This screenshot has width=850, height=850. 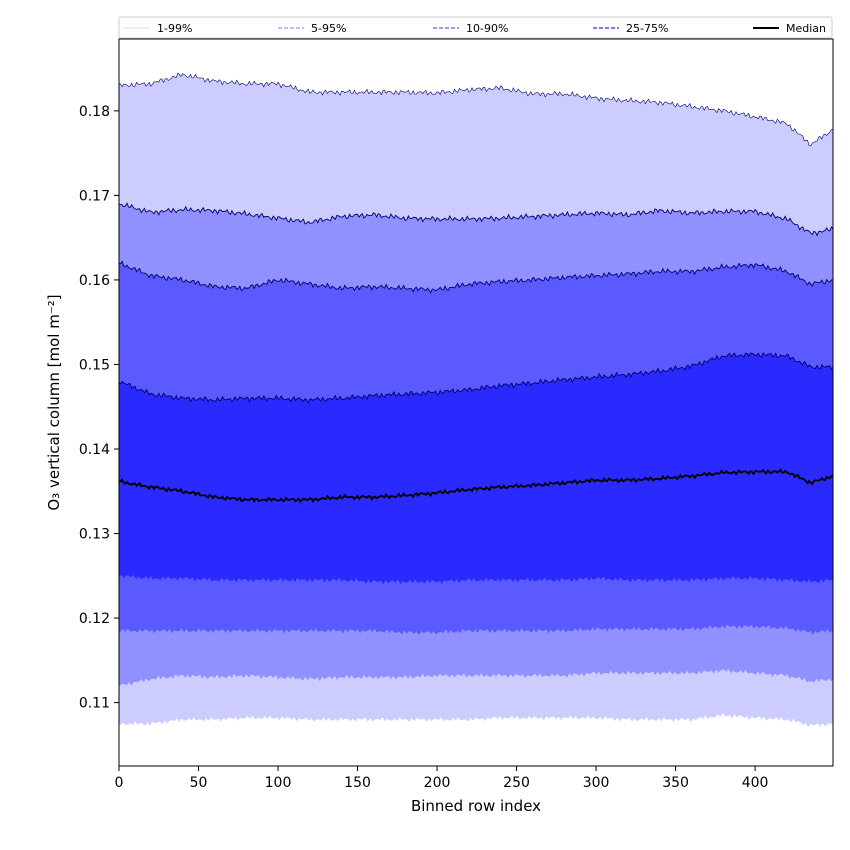 I want to click on x-tick-label: 150, so click(x=357, y=783).